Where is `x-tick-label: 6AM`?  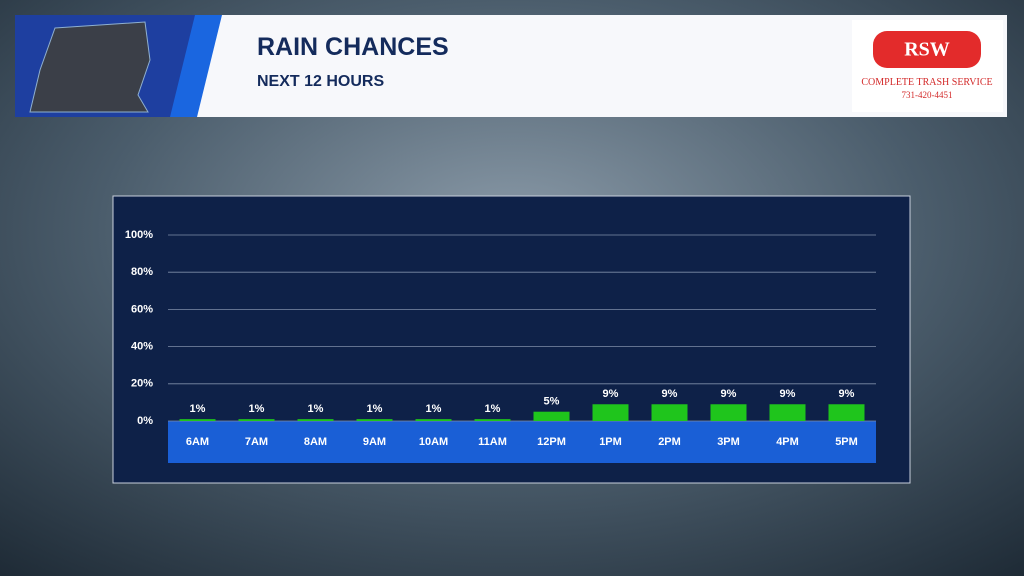 x-tick-label: 6AM is located at coordinates (197, 442).